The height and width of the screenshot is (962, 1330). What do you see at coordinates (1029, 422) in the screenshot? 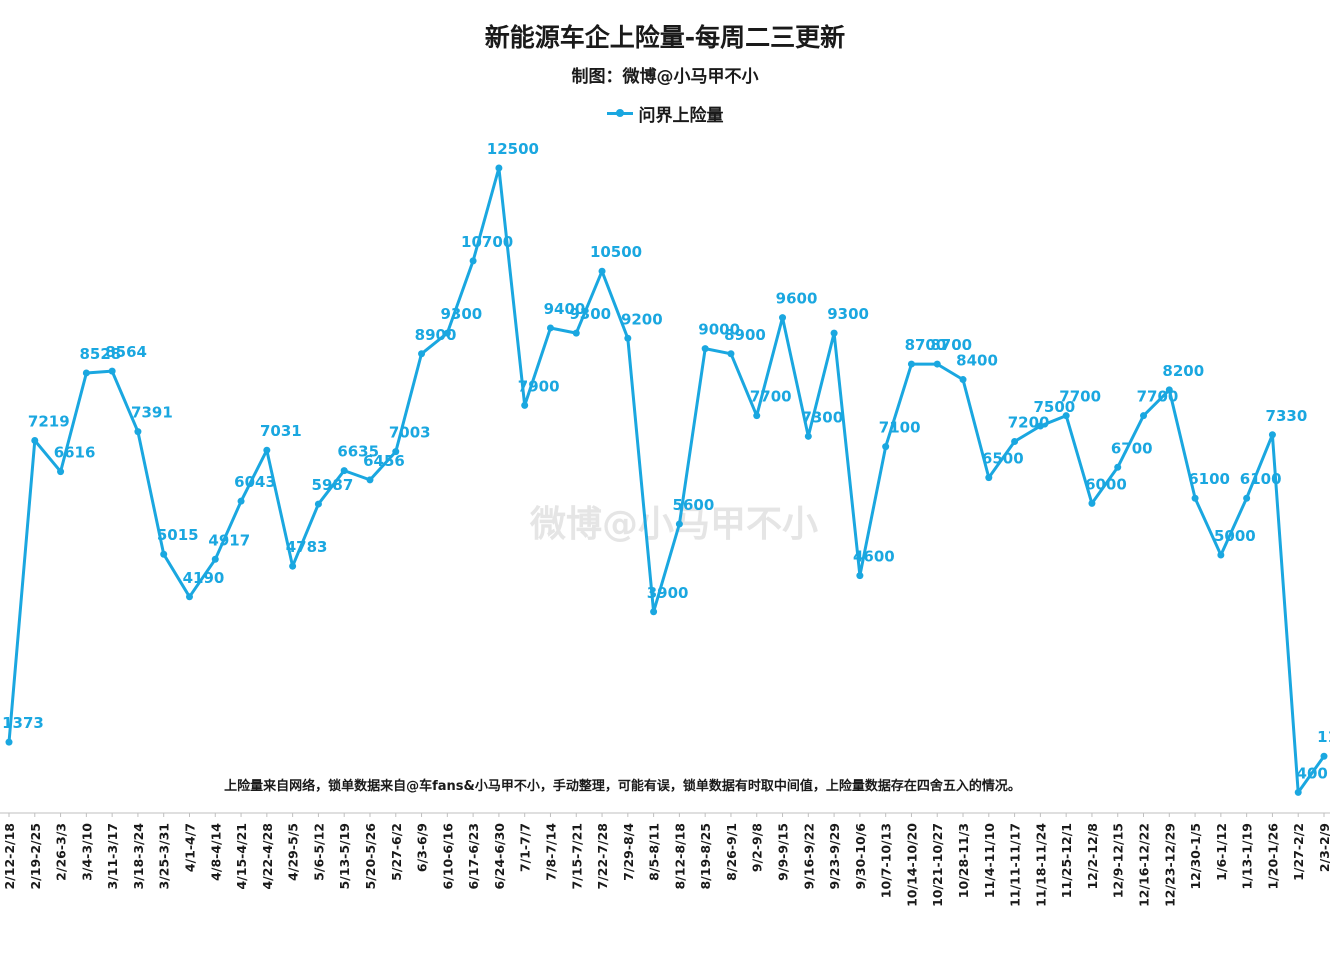
I see `data-label: 7200` at bounding box center [1029, 422].